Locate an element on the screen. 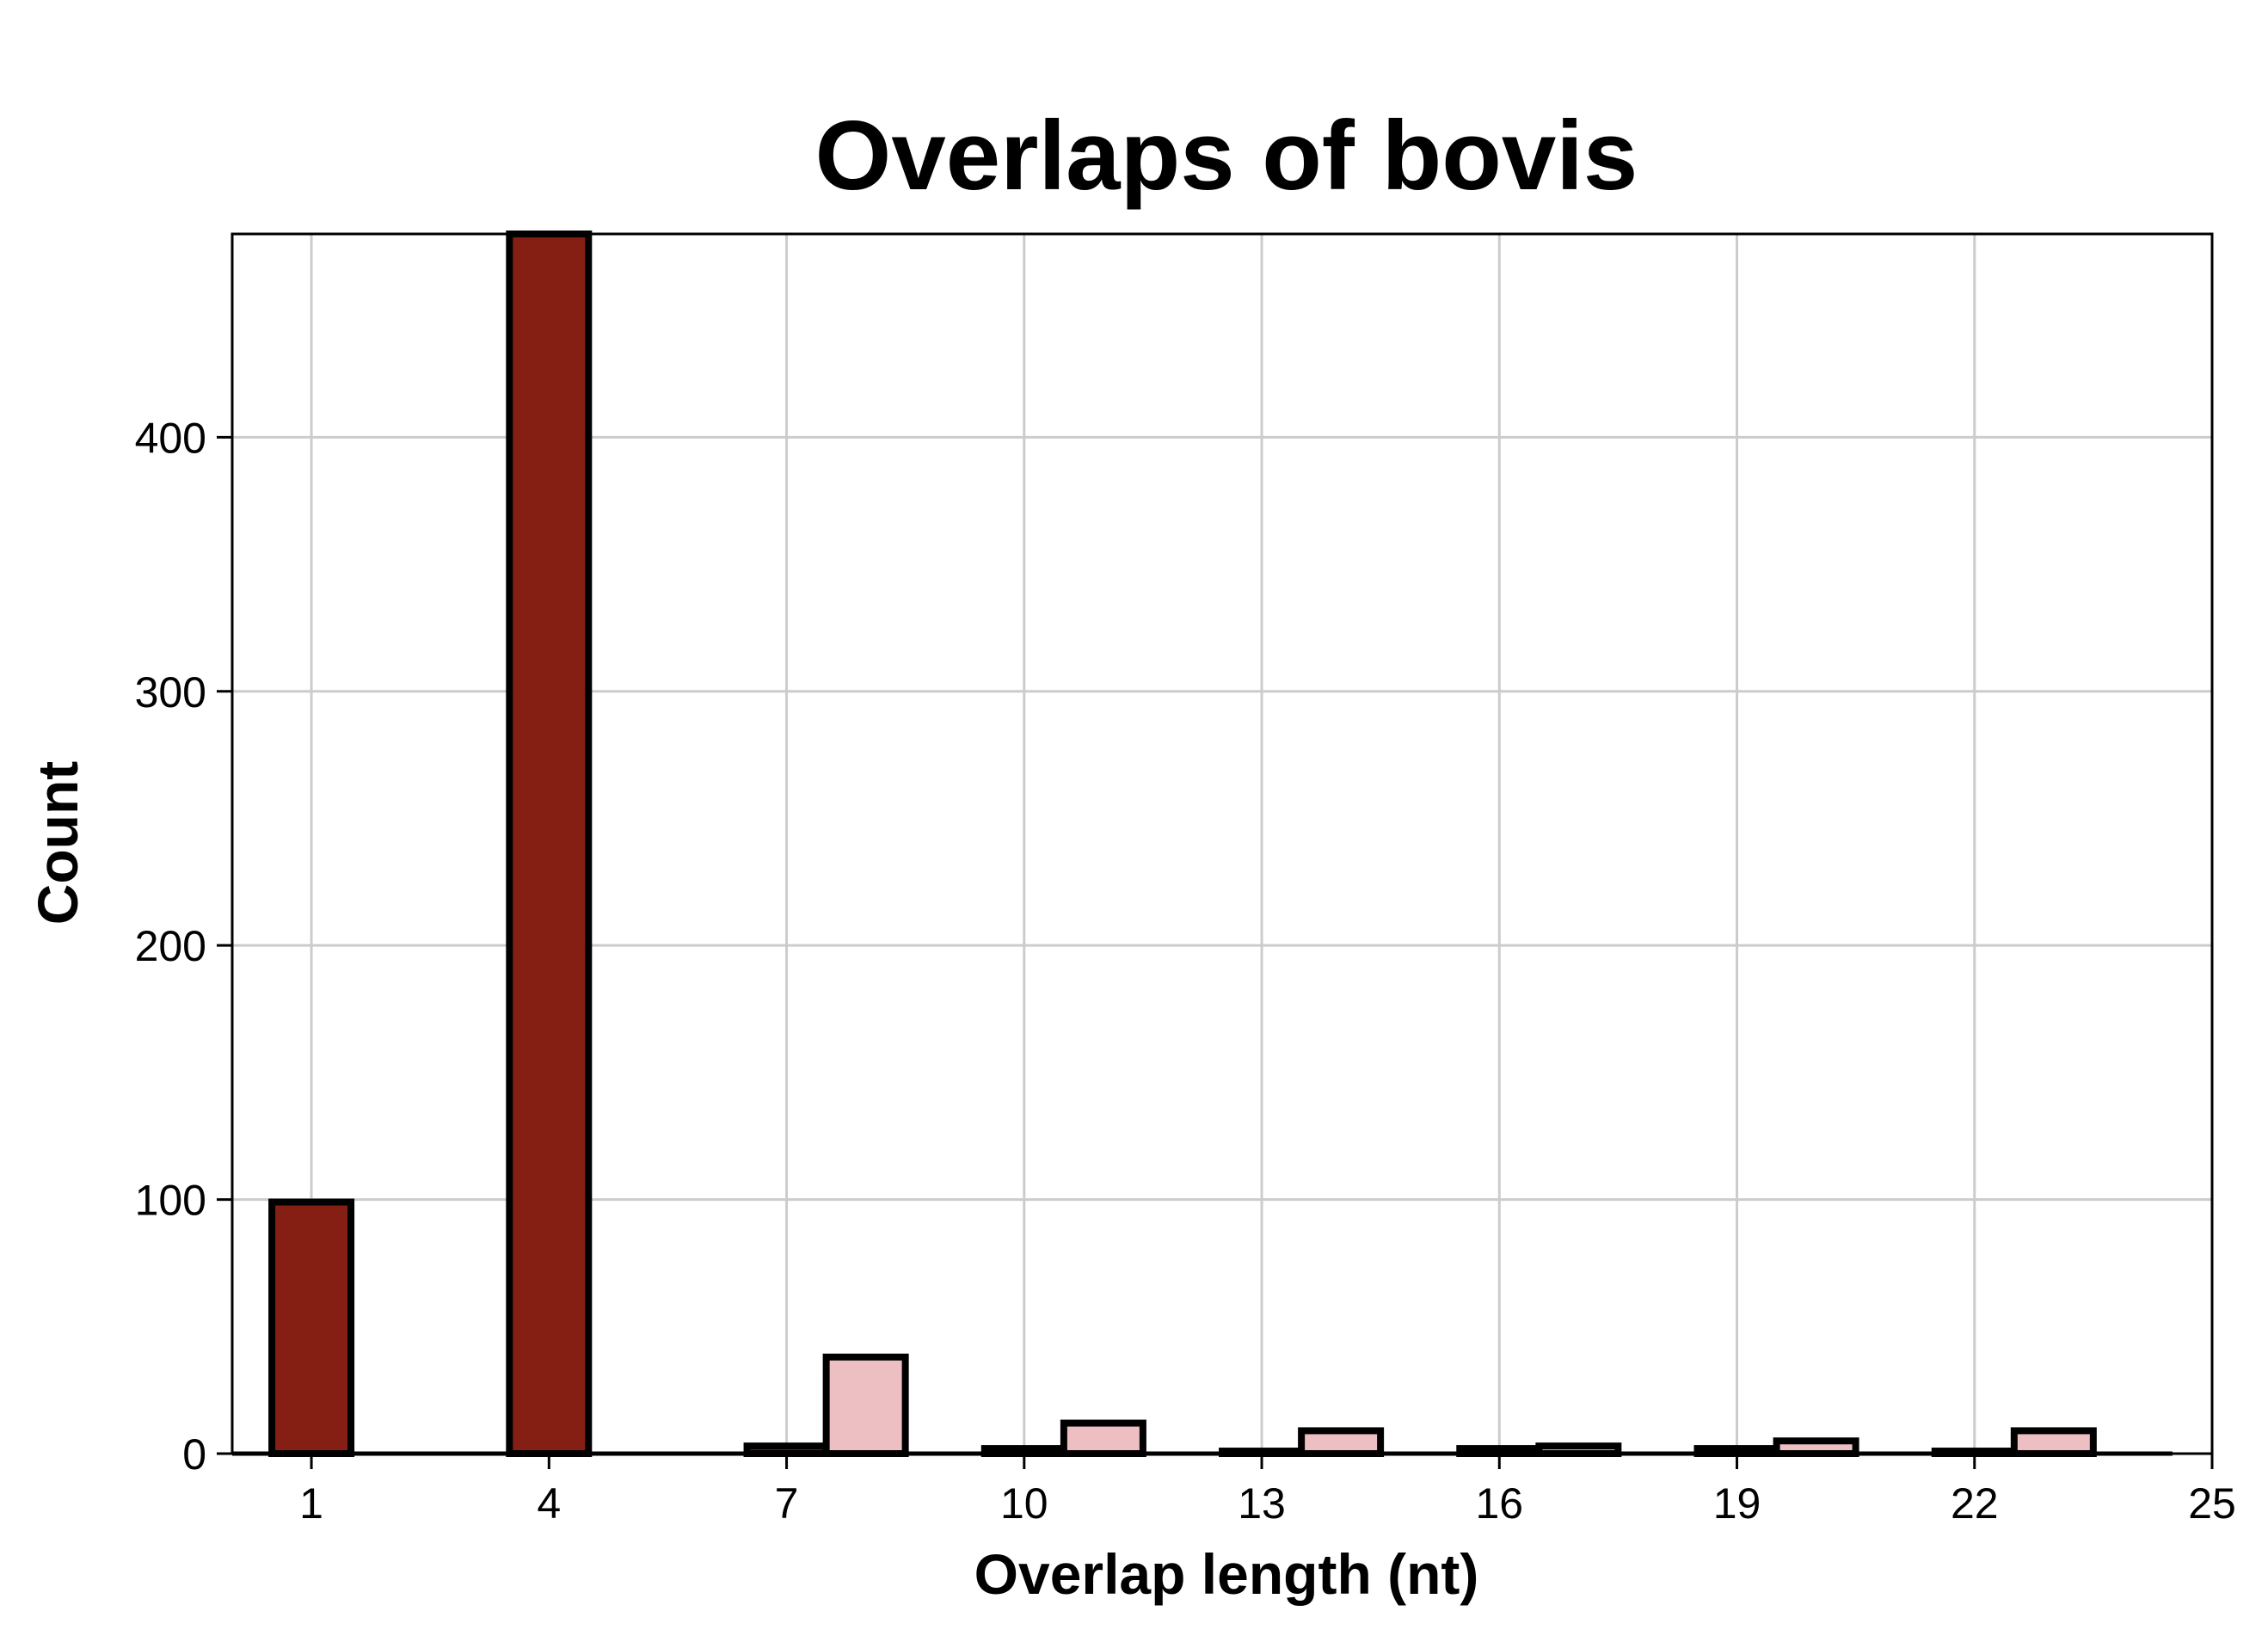  x-tick-label: 10 is located at coordinates (1024, 1504).